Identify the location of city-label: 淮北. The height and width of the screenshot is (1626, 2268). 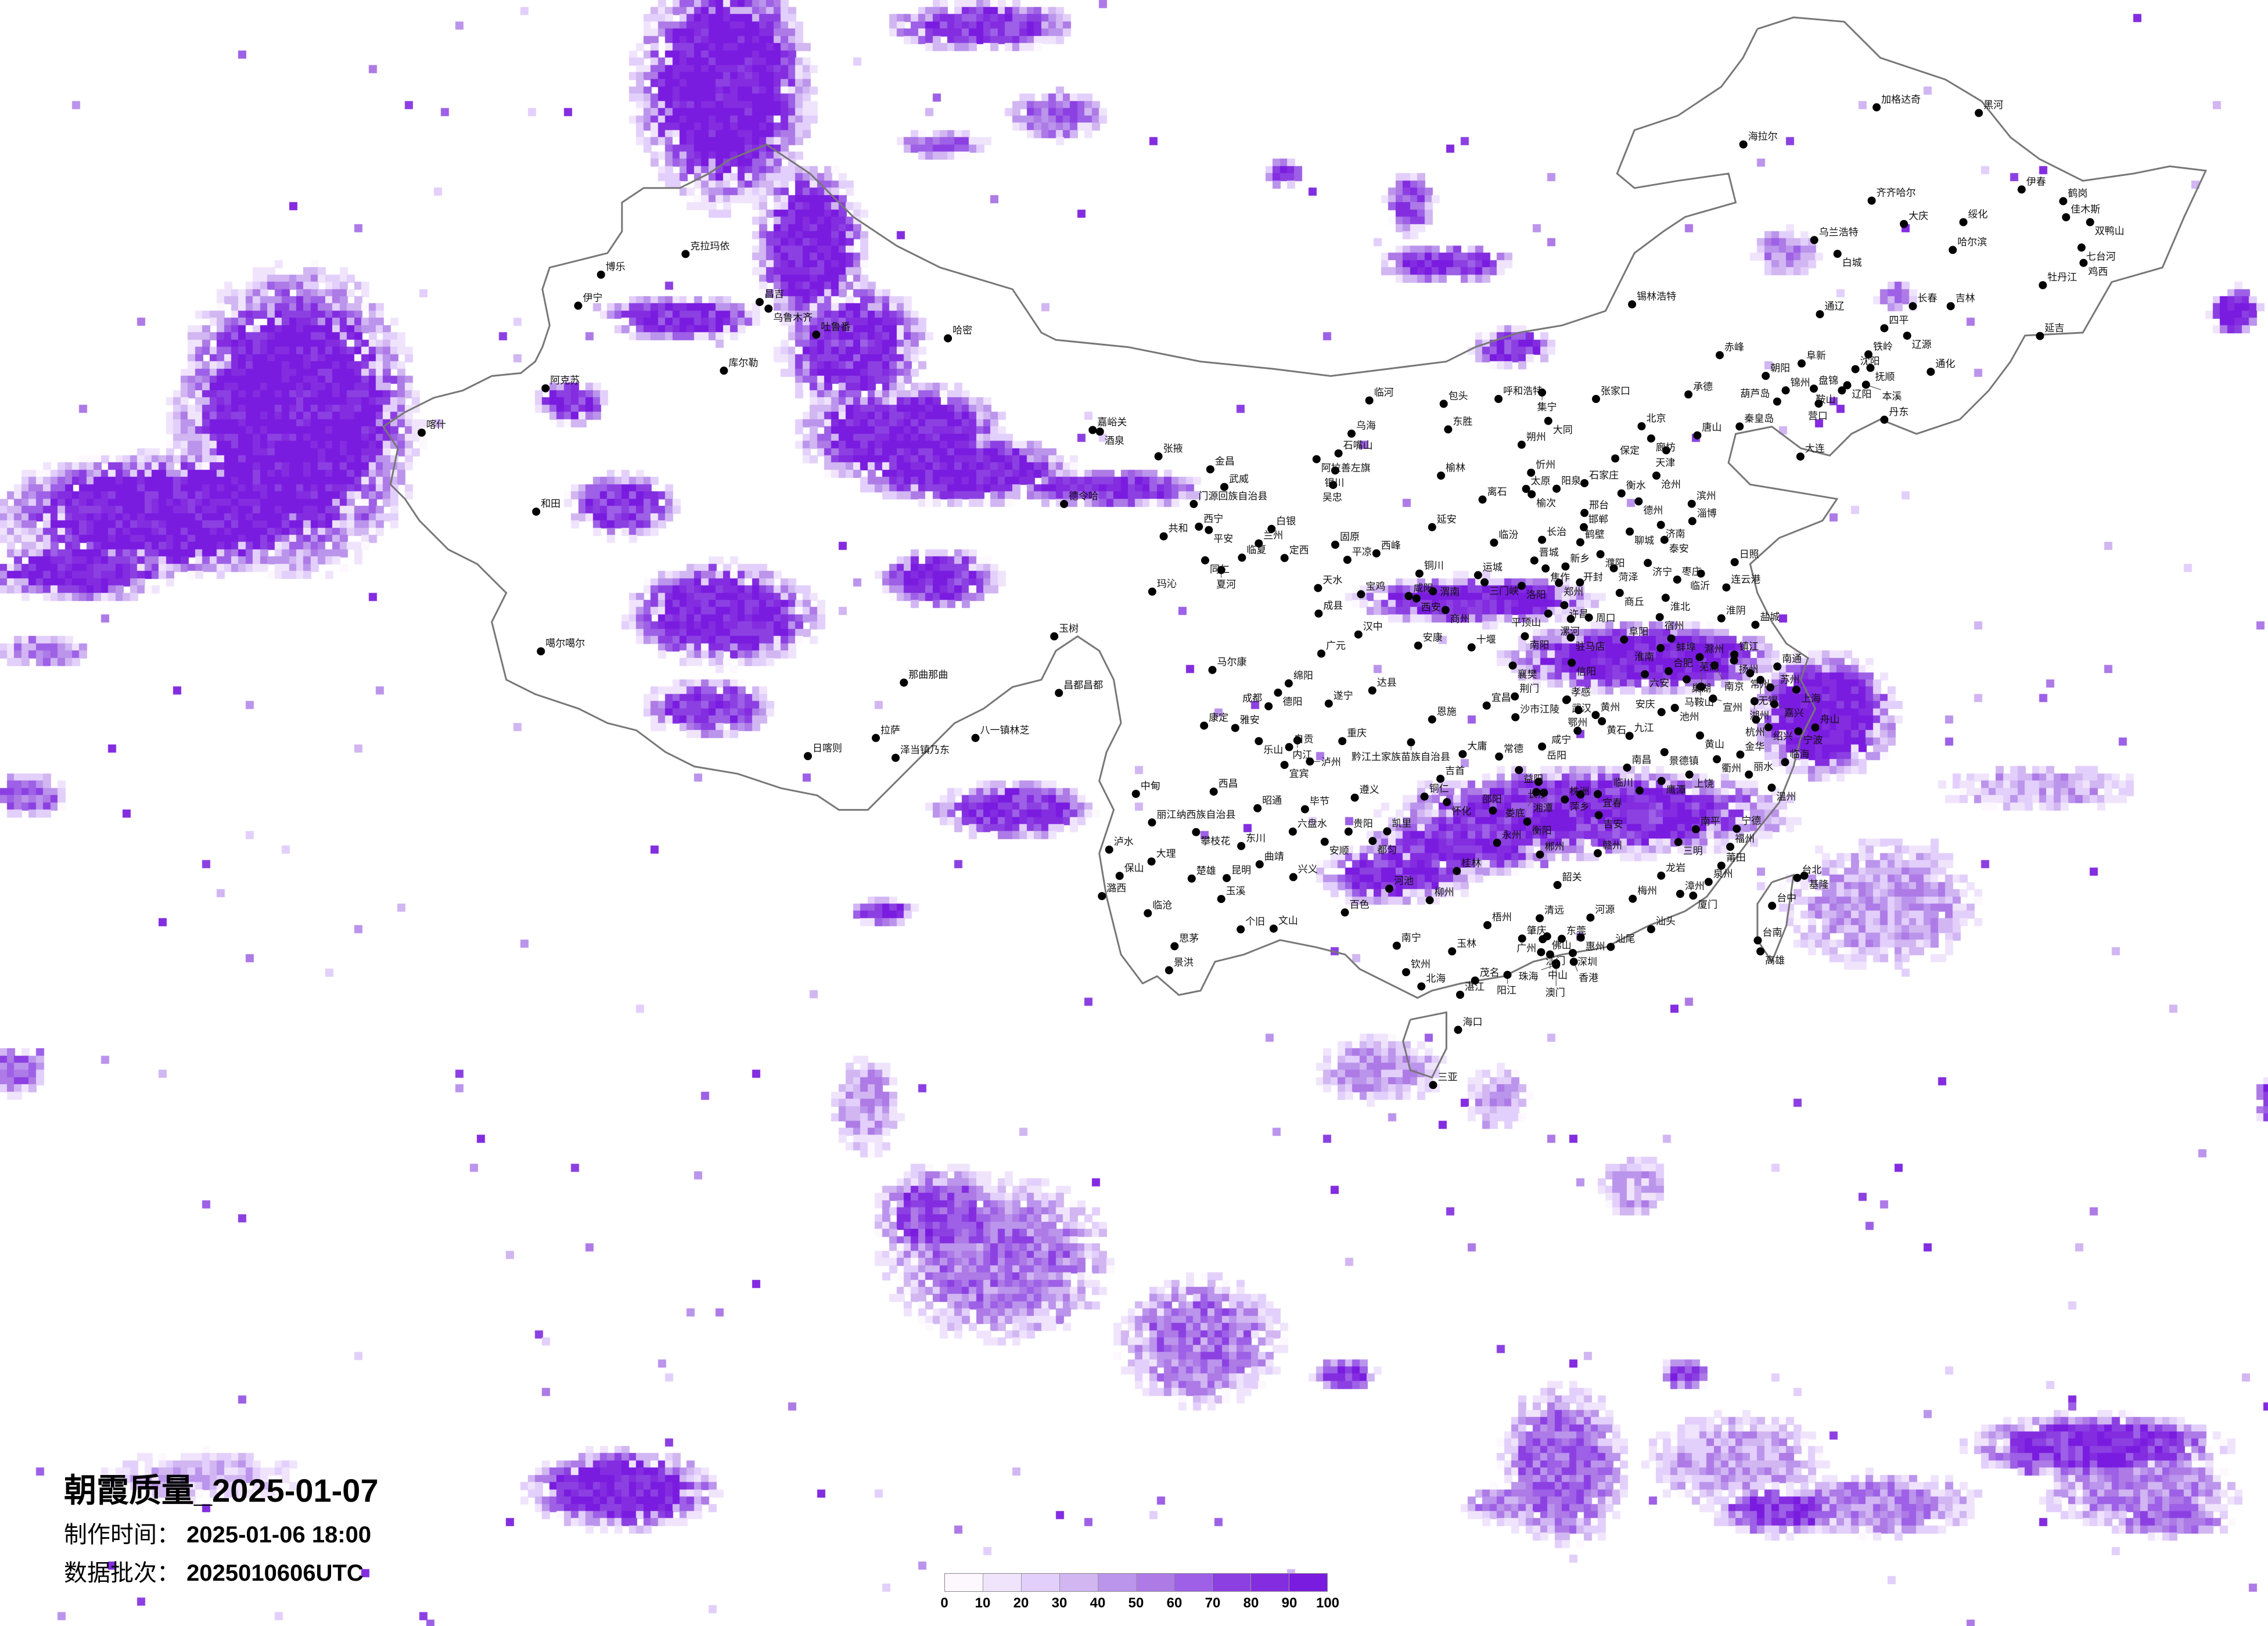
(1680, 607).